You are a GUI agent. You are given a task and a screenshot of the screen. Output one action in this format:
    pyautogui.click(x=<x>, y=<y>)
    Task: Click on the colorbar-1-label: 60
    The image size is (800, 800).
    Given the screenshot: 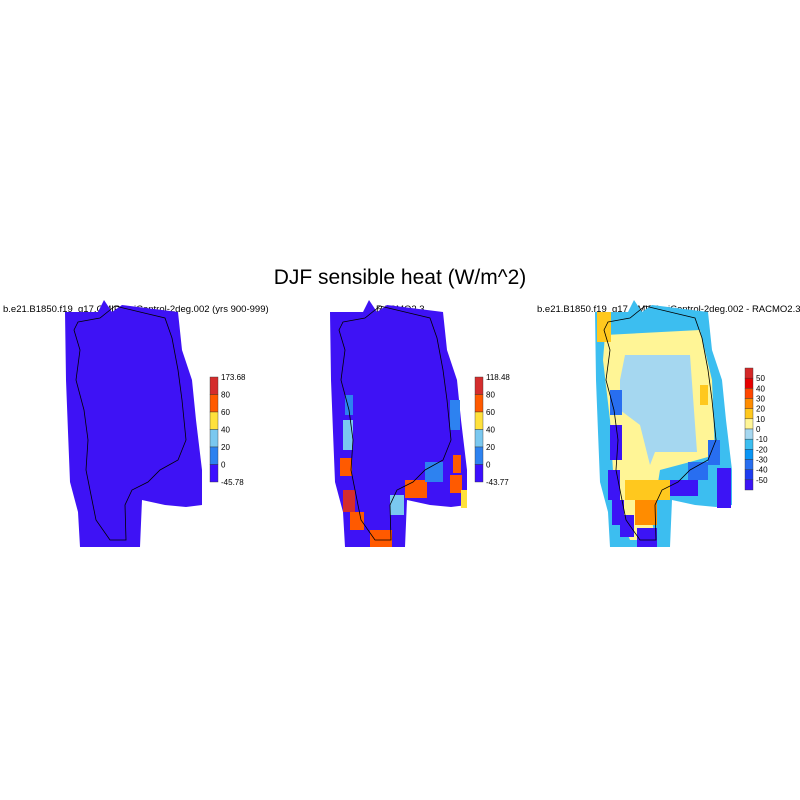 What is the action you would take?
    pyautogui.click(x=225, y=412)
    